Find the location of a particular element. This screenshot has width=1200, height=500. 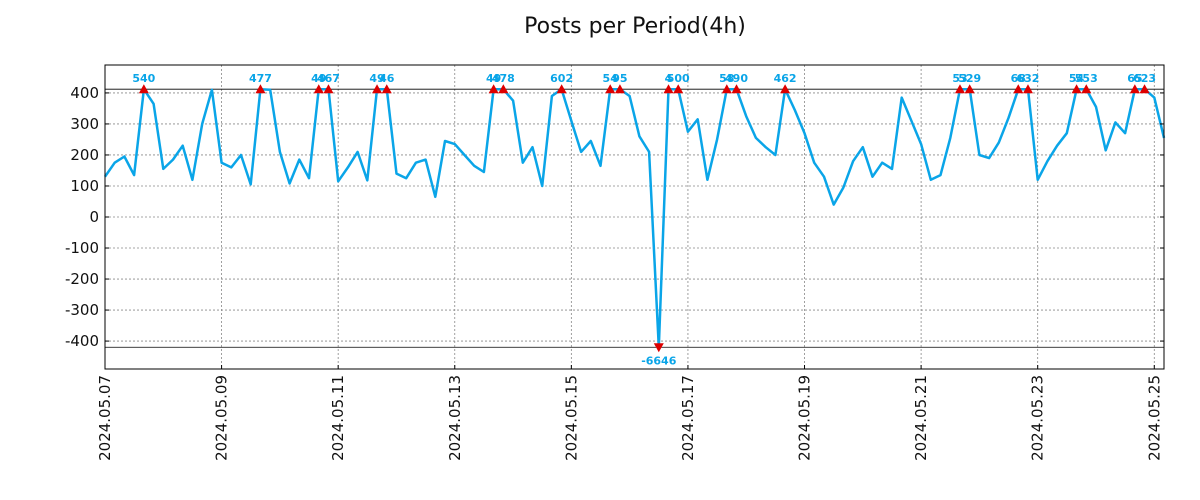

peak-value-label: 540 is located at coordinates (143, 78).